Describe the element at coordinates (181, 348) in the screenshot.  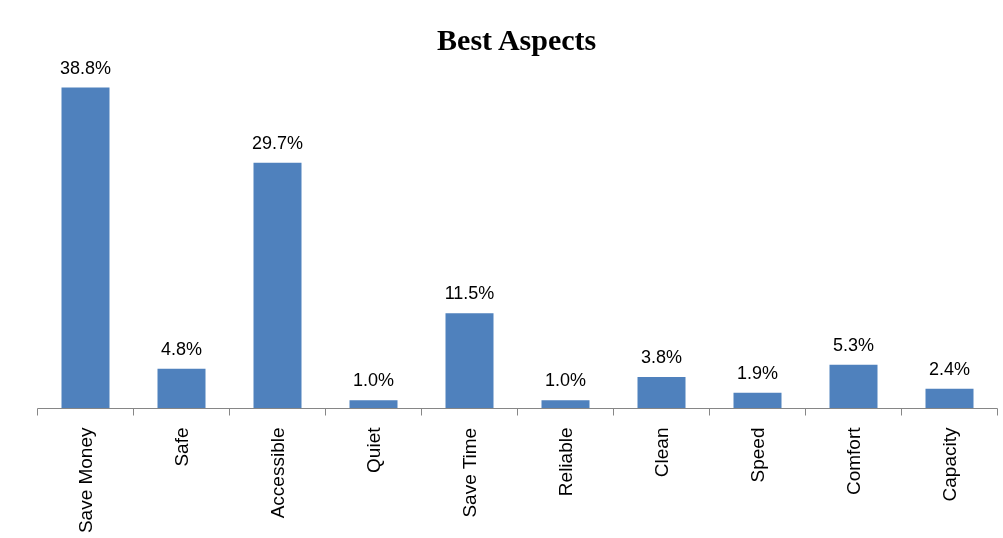
I see `data-label: 4.8%` at that location.